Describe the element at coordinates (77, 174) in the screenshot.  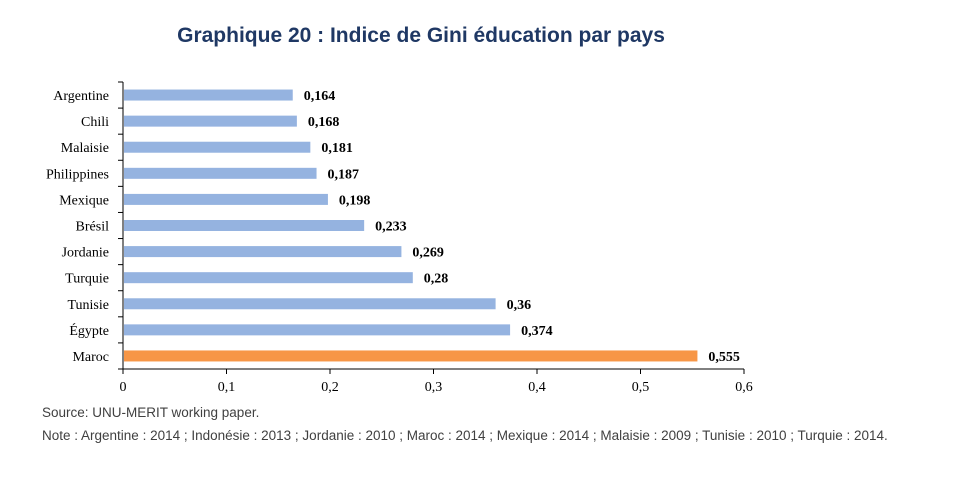
I see `category-label: Philippines` at that location.